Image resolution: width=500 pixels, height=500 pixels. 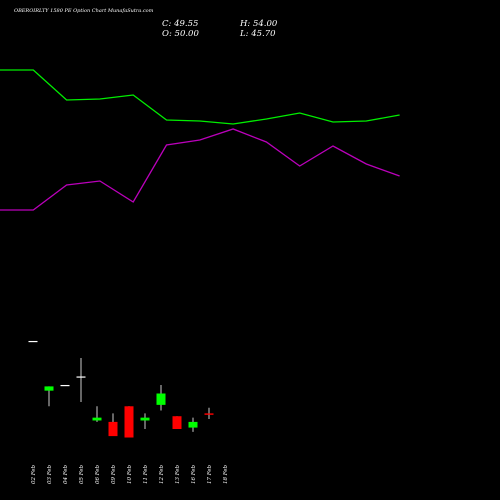 I want to click on x-tick-label: 06 Feb, so click(x=98, y=474).